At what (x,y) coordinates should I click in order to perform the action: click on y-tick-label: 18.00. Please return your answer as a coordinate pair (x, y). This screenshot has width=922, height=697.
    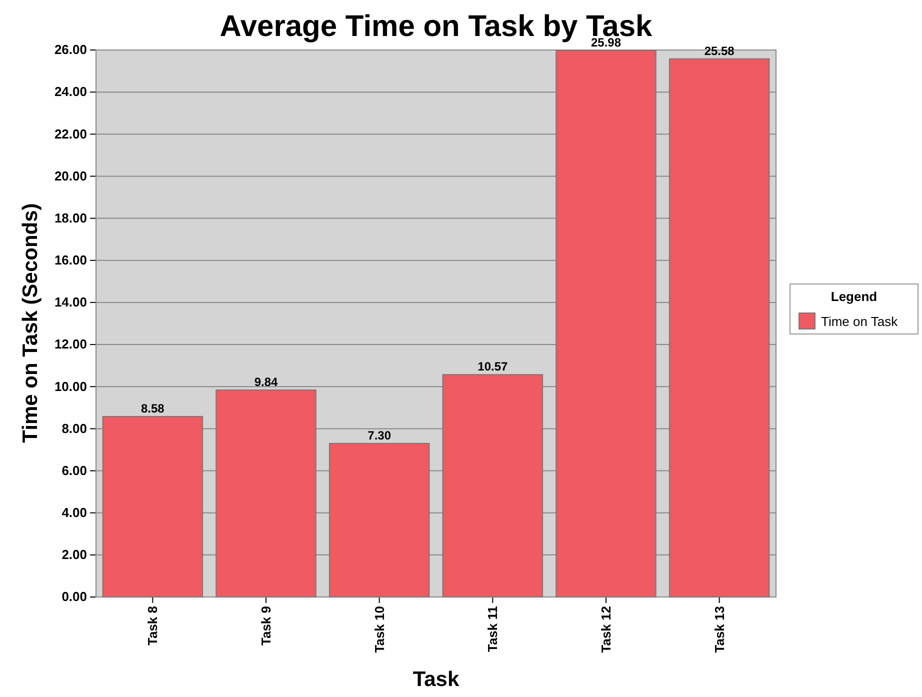
    Looking at the image, I should click on (70, 218).